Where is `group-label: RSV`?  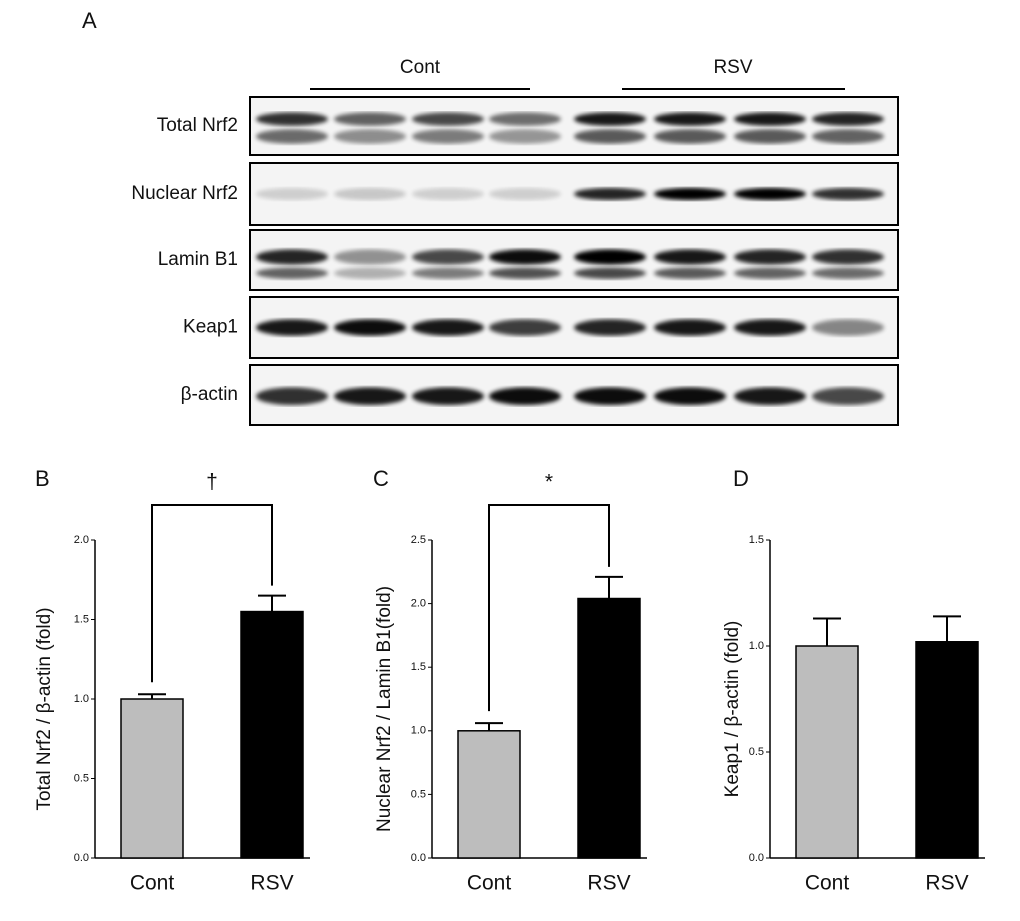
group-label: RSV is located at coordinates (732, 67).